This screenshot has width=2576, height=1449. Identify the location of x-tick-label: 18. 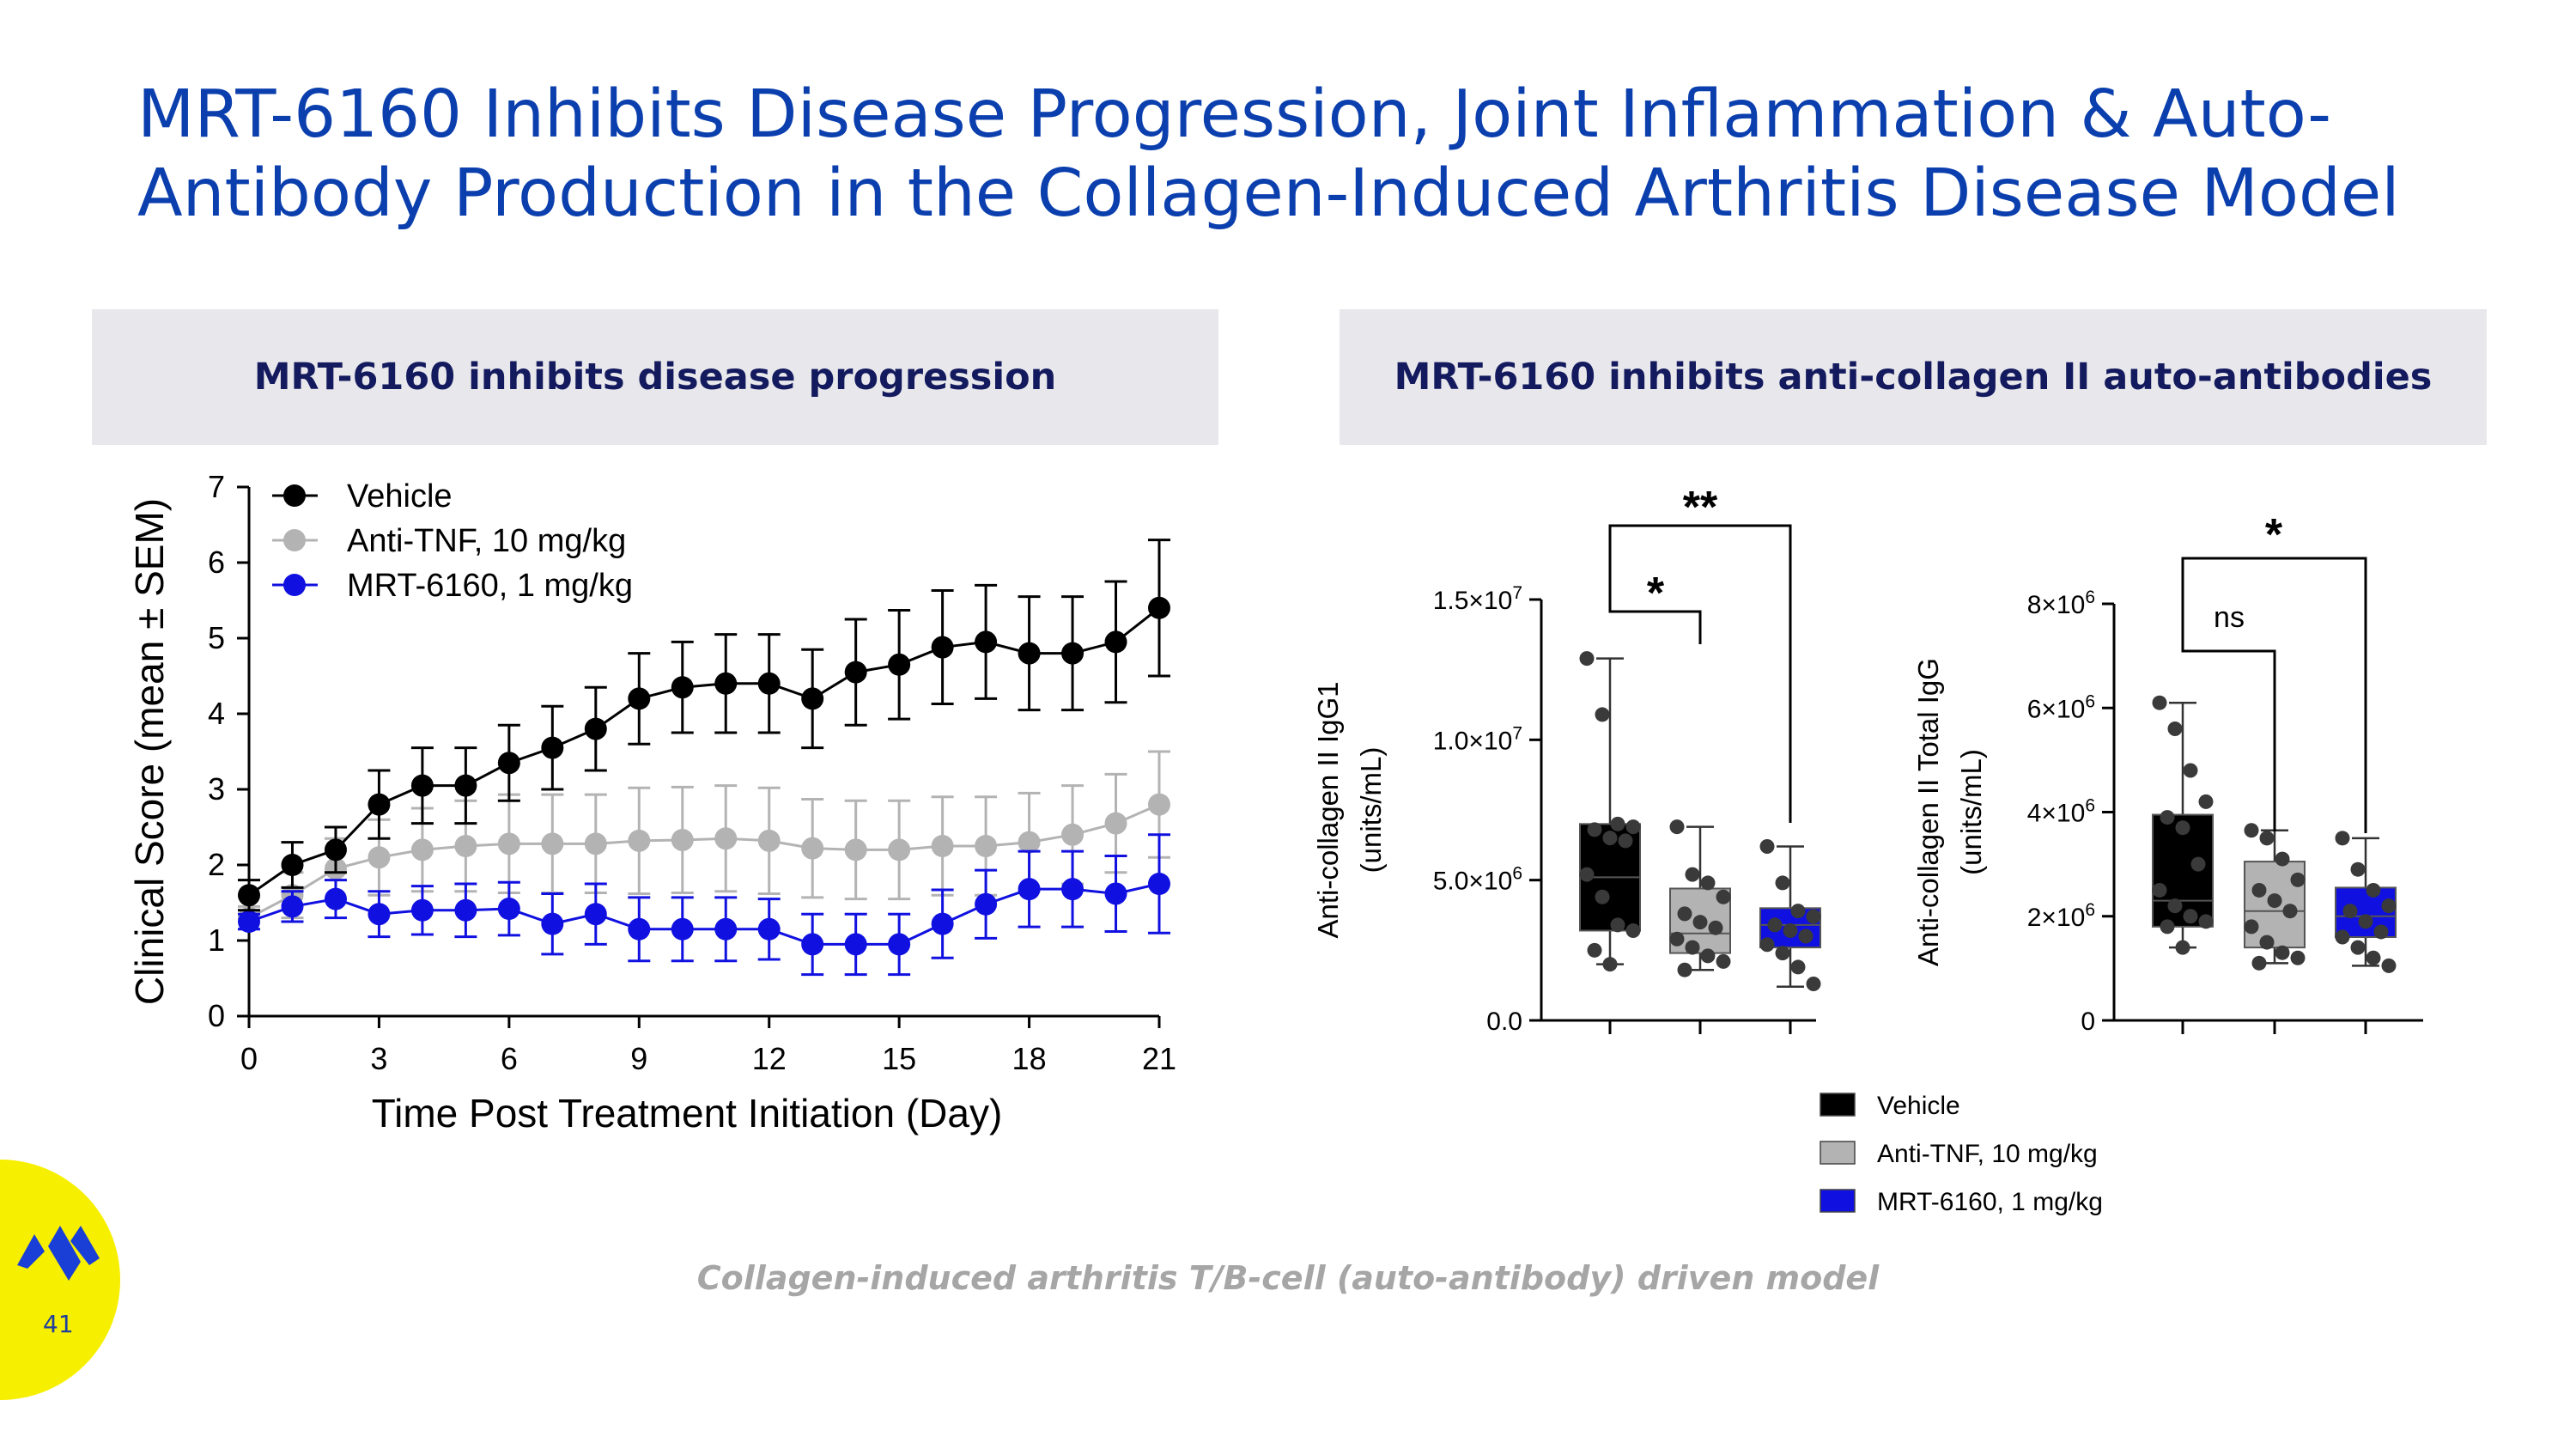
(1030, 1058).